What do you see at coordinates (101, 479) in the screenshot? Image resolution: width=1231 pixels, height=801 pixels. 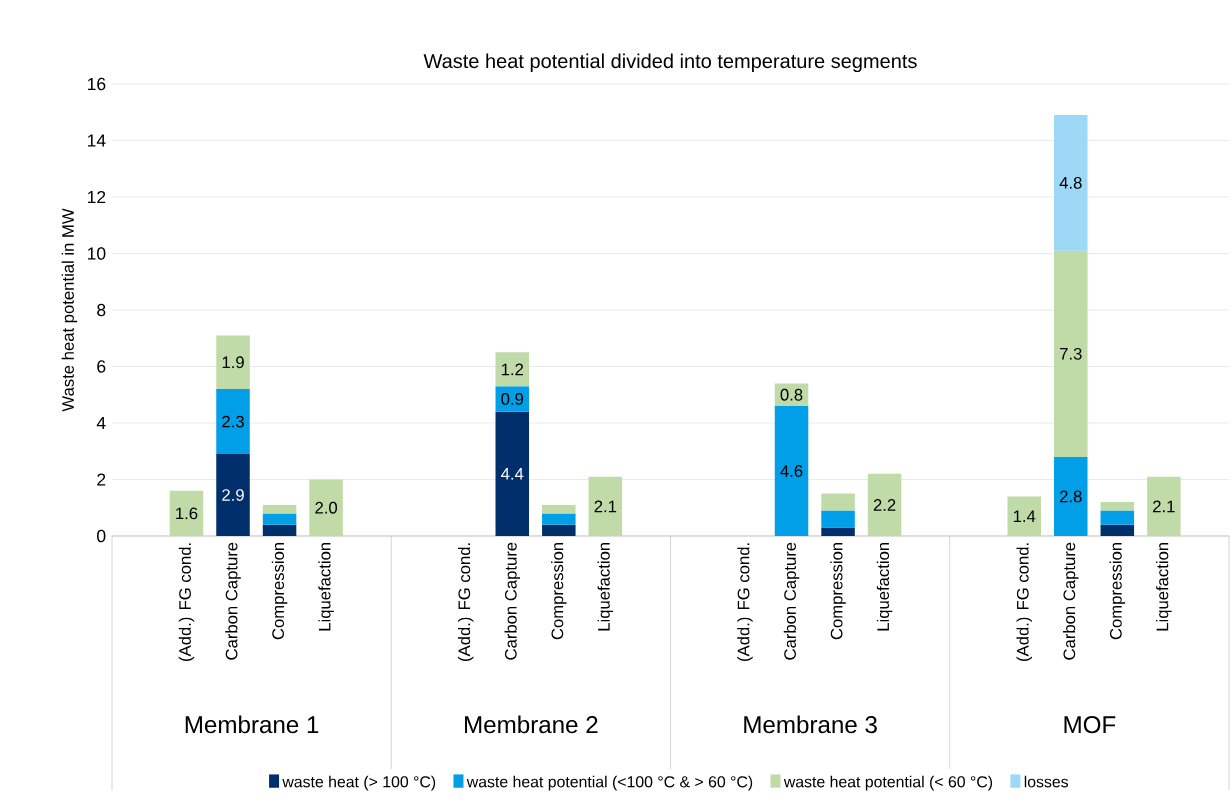 I see `y-tick-label: 2` at bounding box center [101, 479].